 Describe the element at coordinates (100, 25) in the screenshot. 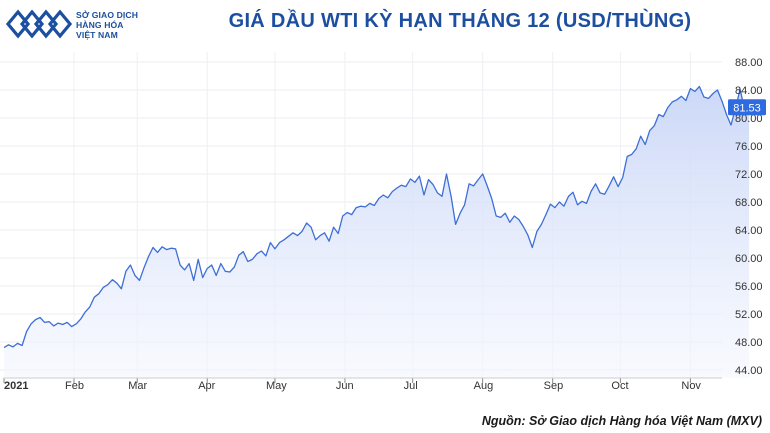

I see `logo-line-2: HÀNG HÓA` at that location.